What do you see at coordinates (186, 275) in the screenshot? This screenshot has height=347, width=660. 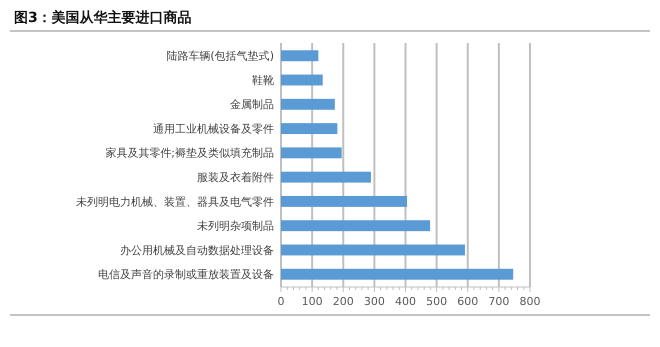 I see `y-tick-label: 电信及声音的录制或重放装置及设备` at bounding box center [186, 275].